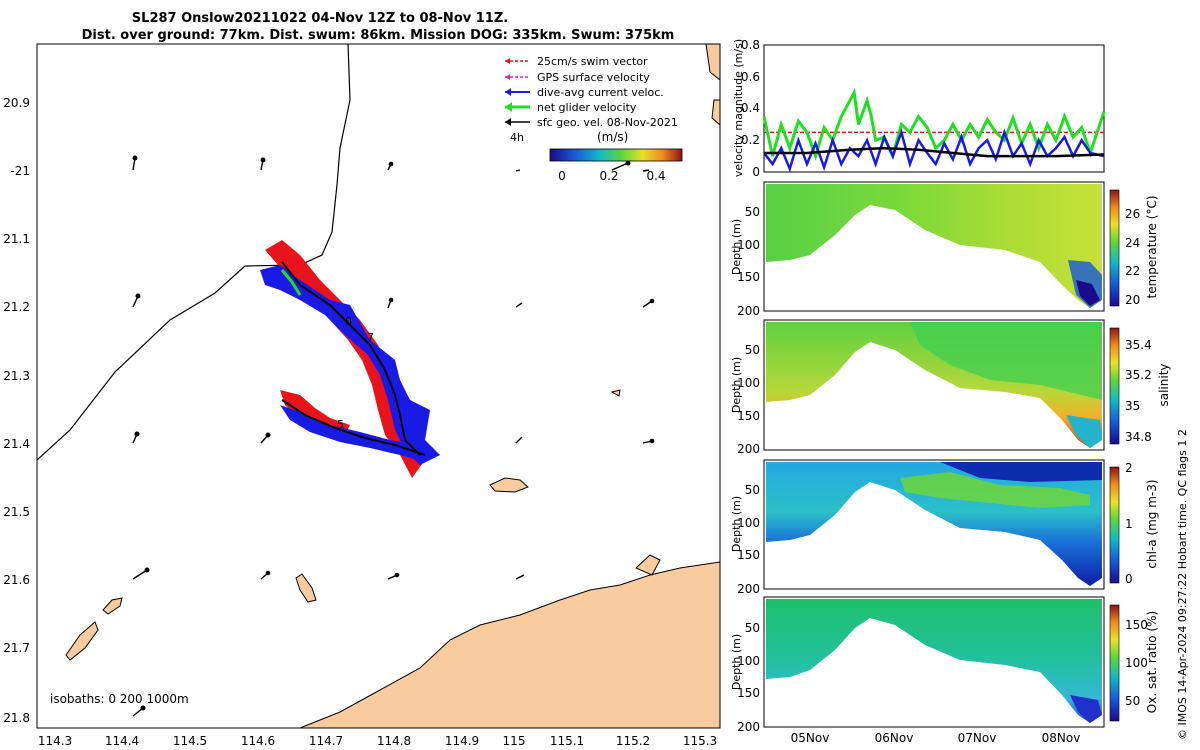  What do you see at coordinates (1086, 709) in the screenshot?
I see `oxygen-deep-blue` at bounding box center [1086, 709].